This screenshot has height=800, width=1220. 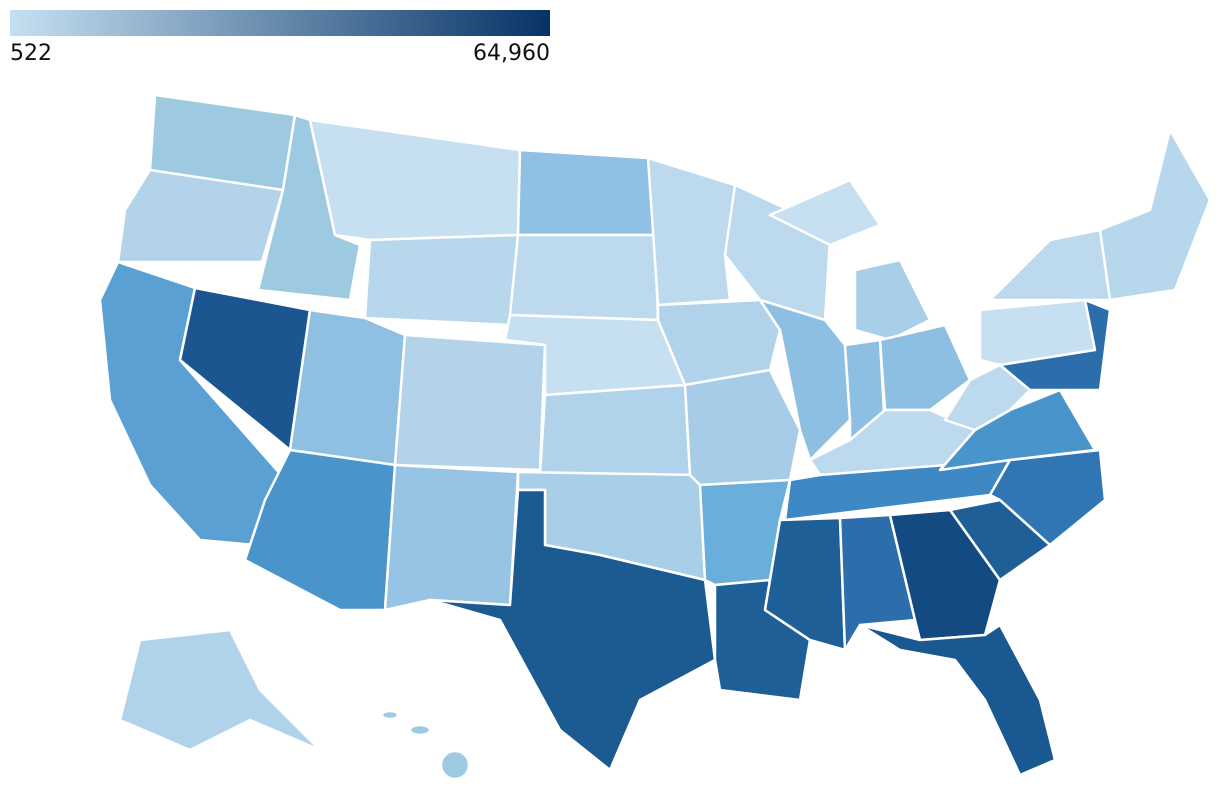 I want to click on colorbar-label: 522, so click(x=31, y=53).